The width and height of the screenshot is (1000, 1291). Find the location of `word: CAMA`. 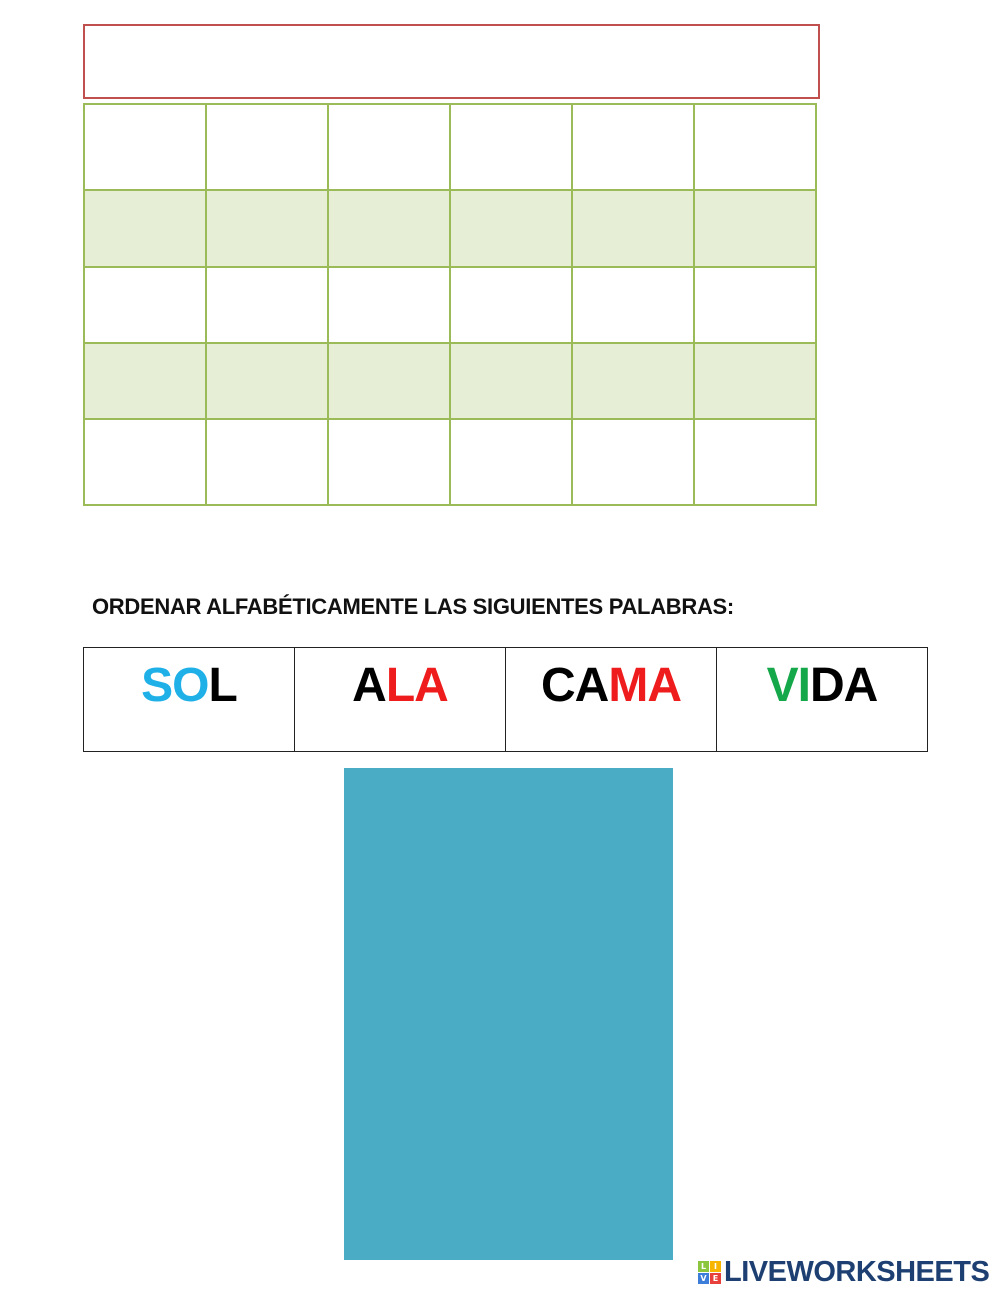

word: CAMA is located at coordinates (611, 686).